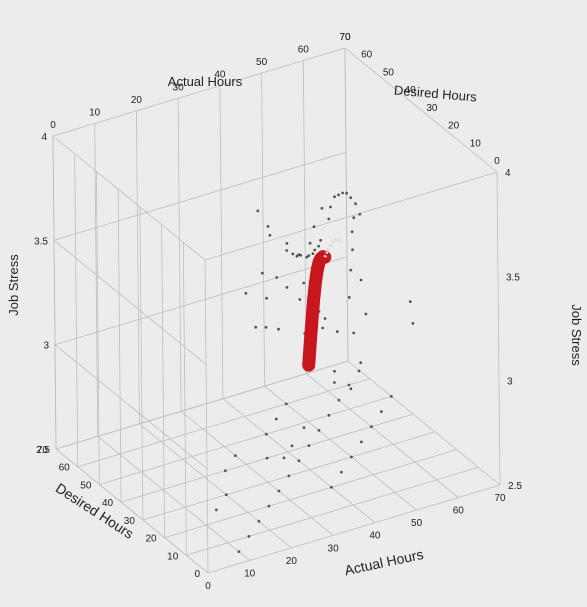  What do you see at coordinates (476, 143) in the screenshot?
I see `y-tick-label-top: 10` at bounding box center [476, 143].